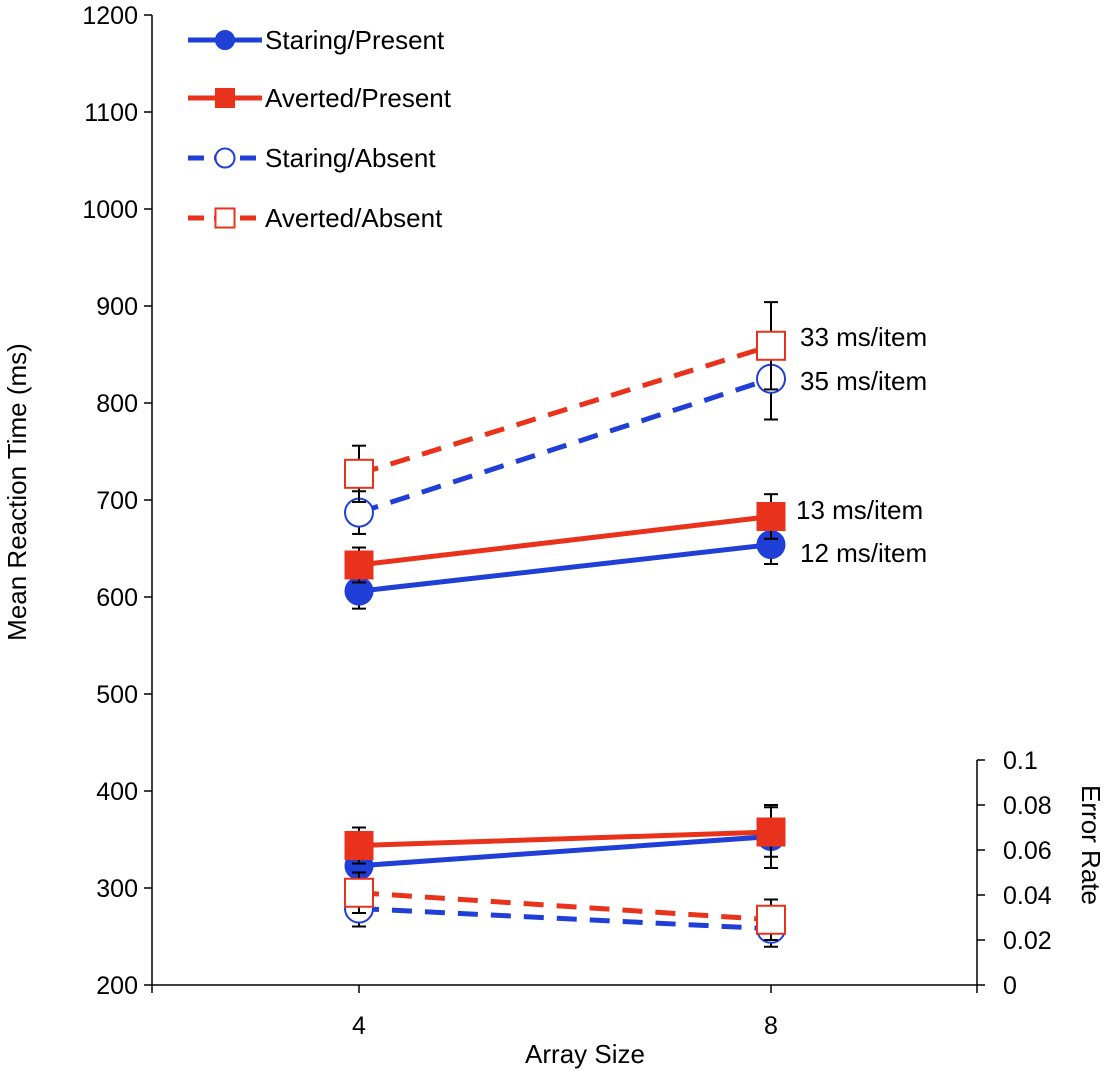 The height and width of the screenshot is (1071, 1107). I want to click on x-axis-title: Array Size, so click(585, 1054).